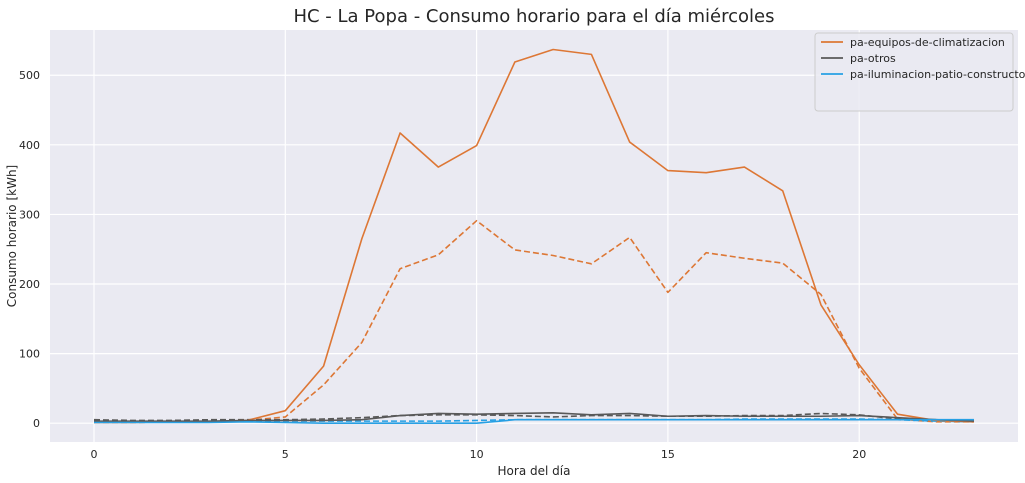  I want to click on x-tick-label: 15, so click(668, 454).